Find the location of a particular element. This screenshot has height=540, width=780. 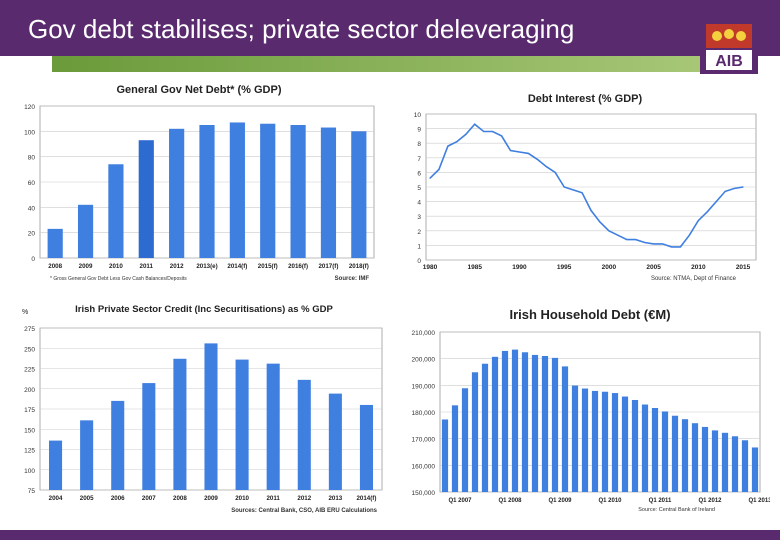

x-tick-label: 2014(f) is located at coordinates (237, 266).